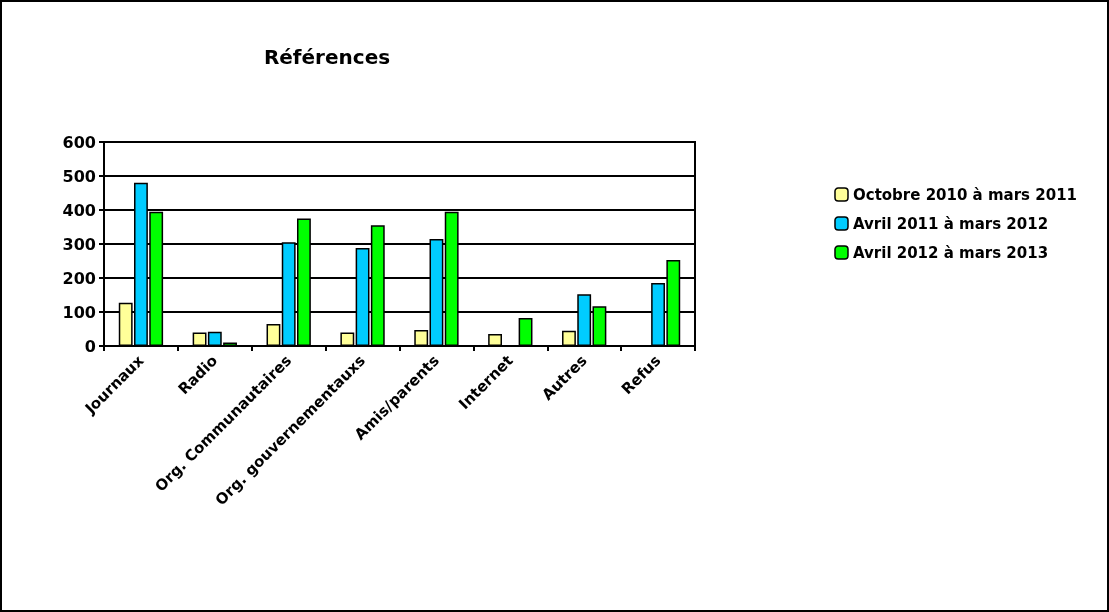 This screenshot has height=612, width=1109. Describe the element at coordinates (79, 176) in the screenshot. I see `y-tick-label: 500` at that location.